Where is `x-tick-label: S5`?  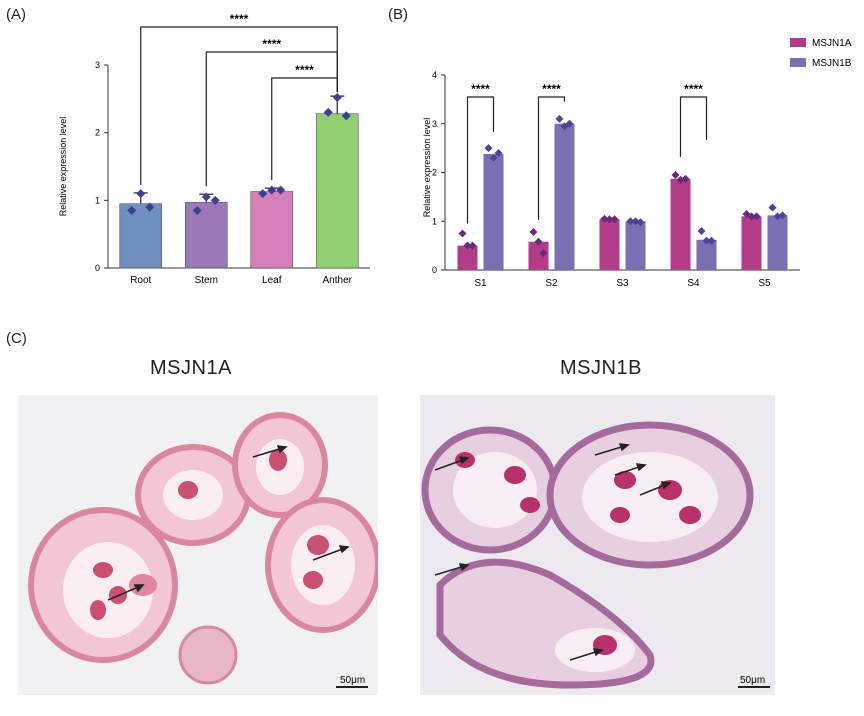 x-tick-label: S5 is located at coordinates (764, 283).